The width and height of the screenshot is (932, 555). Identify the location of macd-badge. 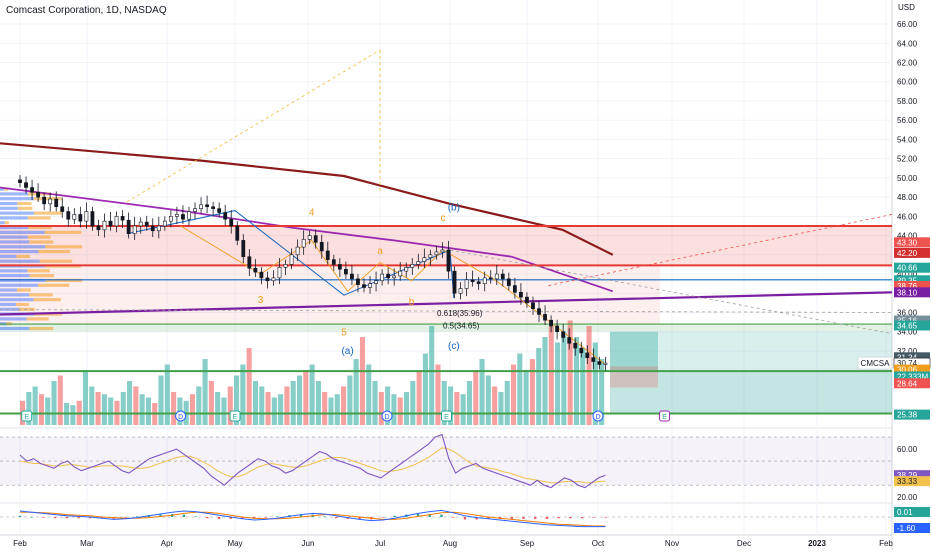
(912, 512).